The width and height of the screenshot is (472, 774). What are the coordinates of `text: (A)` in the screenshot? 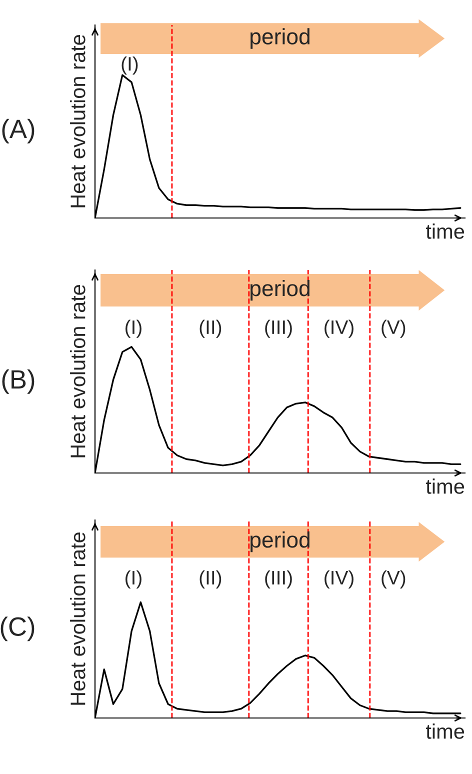 It's located at (18, 131).